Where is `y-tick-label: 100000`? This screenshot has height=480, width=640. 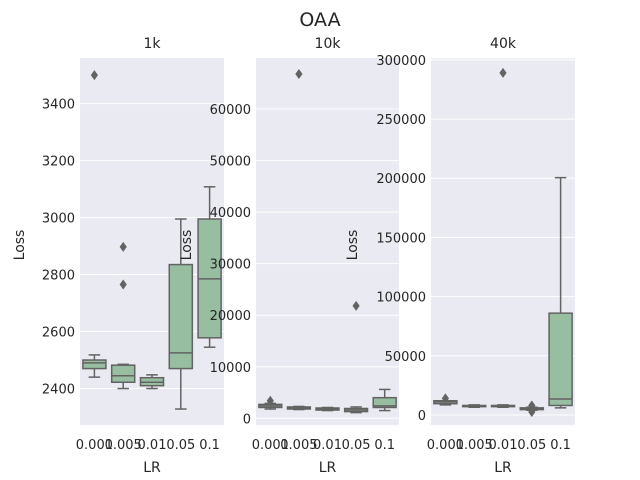
y-tick-label: 100000 is located at coordinates (401, 298).